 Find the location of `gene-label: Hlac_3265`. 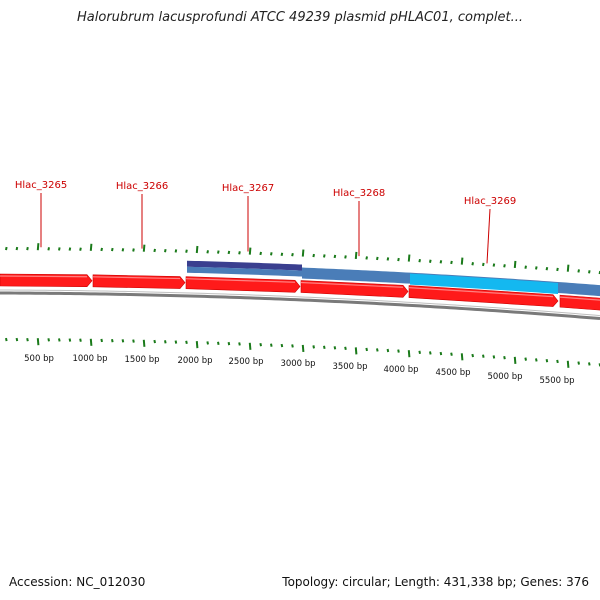

gene-label: Hlac_3265 is located at coordinates (41, 185).